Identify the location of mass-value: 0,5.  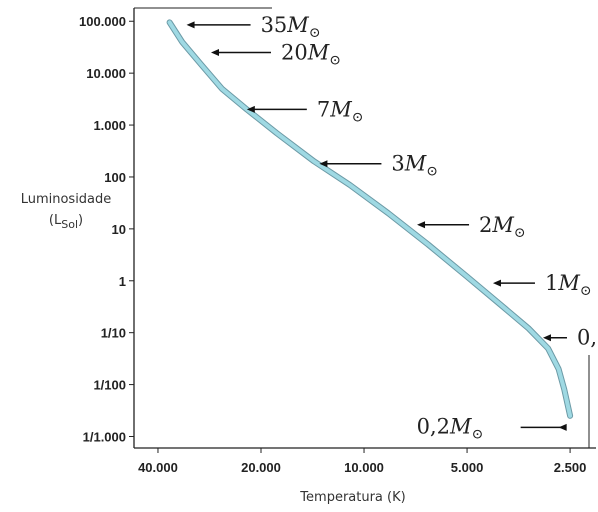
(587, 338).